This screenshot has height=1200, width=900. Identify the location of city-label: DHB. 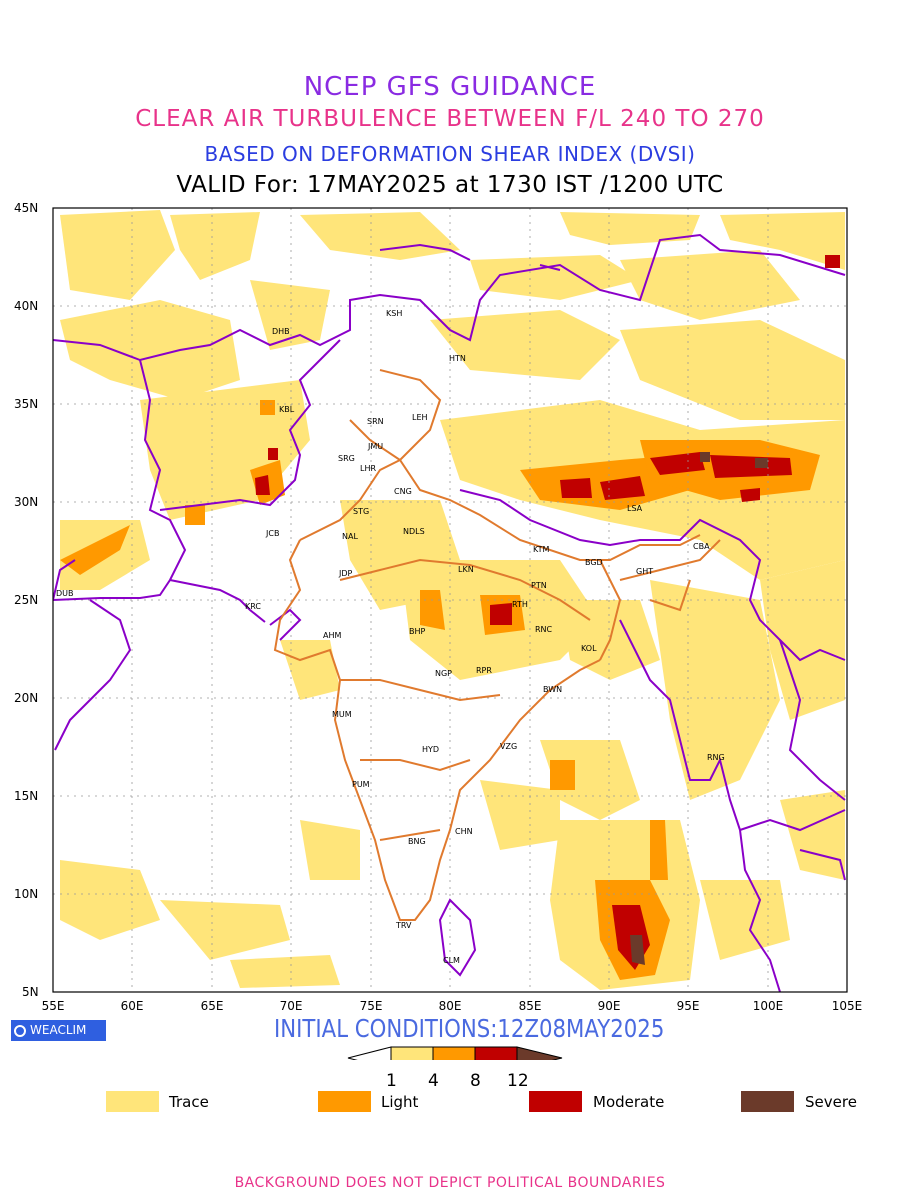
(281, 331).